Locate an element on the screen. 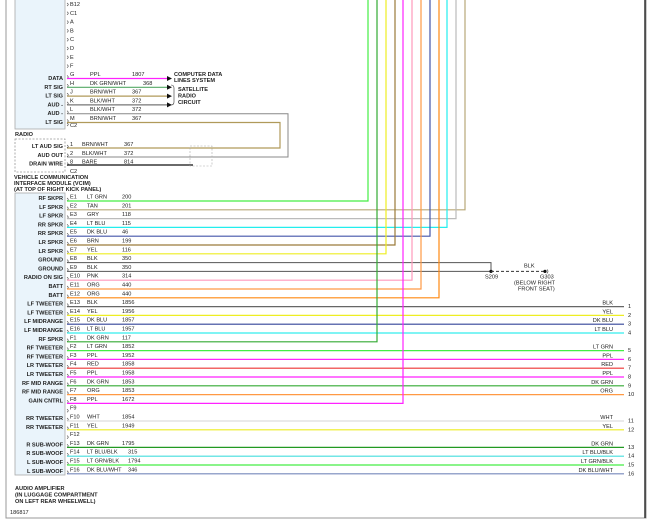 The height and width of the screenshot is (521, 650). speaker-wire-color: RED is located at coordinates (607, 365).